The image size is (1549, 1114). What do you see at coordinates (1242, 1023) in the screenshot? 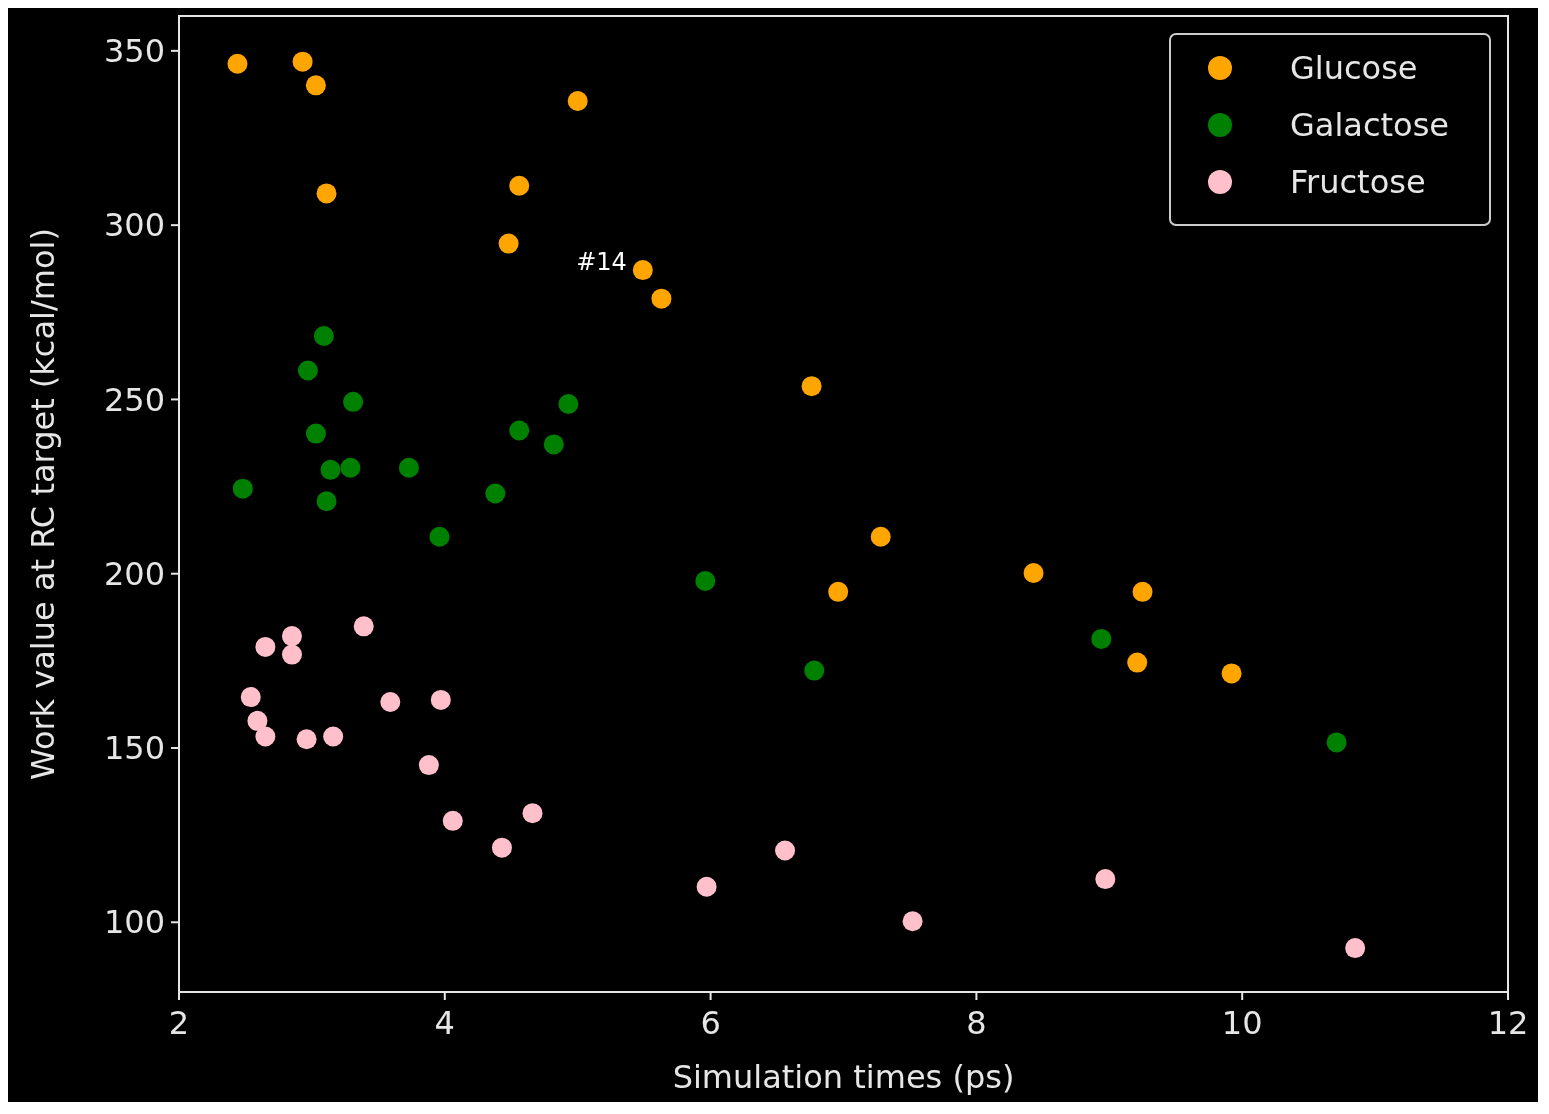
I see `x-tick-label: 10` at bounding box center [1242, 1023].